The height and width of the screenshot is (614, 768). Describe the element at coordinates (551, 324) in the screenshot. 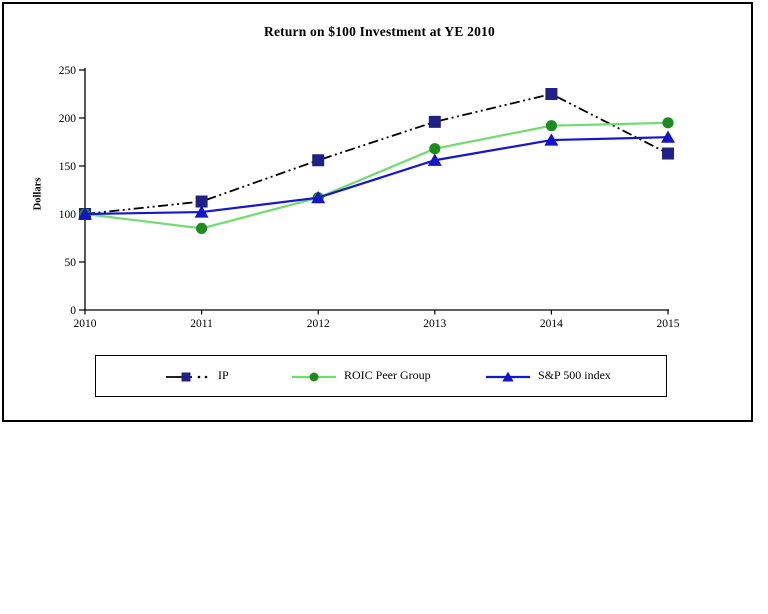

I see `x-tick-label: 2014` at that location.